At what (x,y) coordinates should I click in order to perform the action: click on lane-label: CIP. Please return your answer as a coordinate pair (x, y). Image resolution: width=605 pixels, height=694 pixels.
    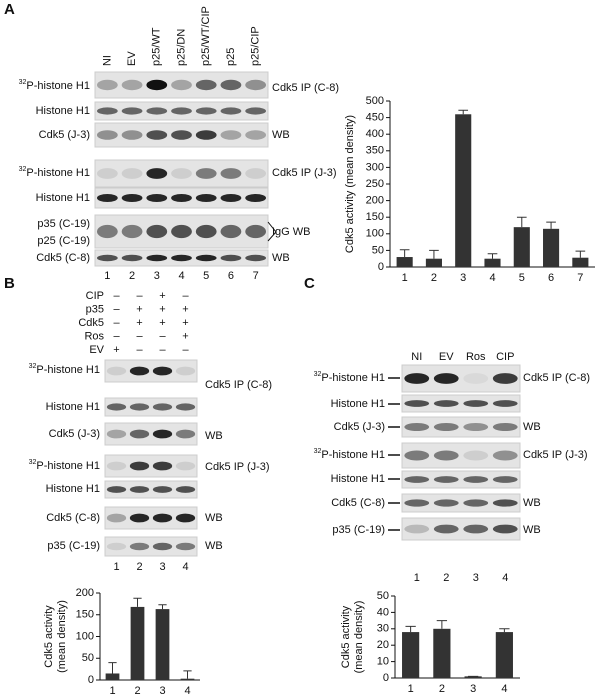
    Looking at the image, I should click on (505, 357).